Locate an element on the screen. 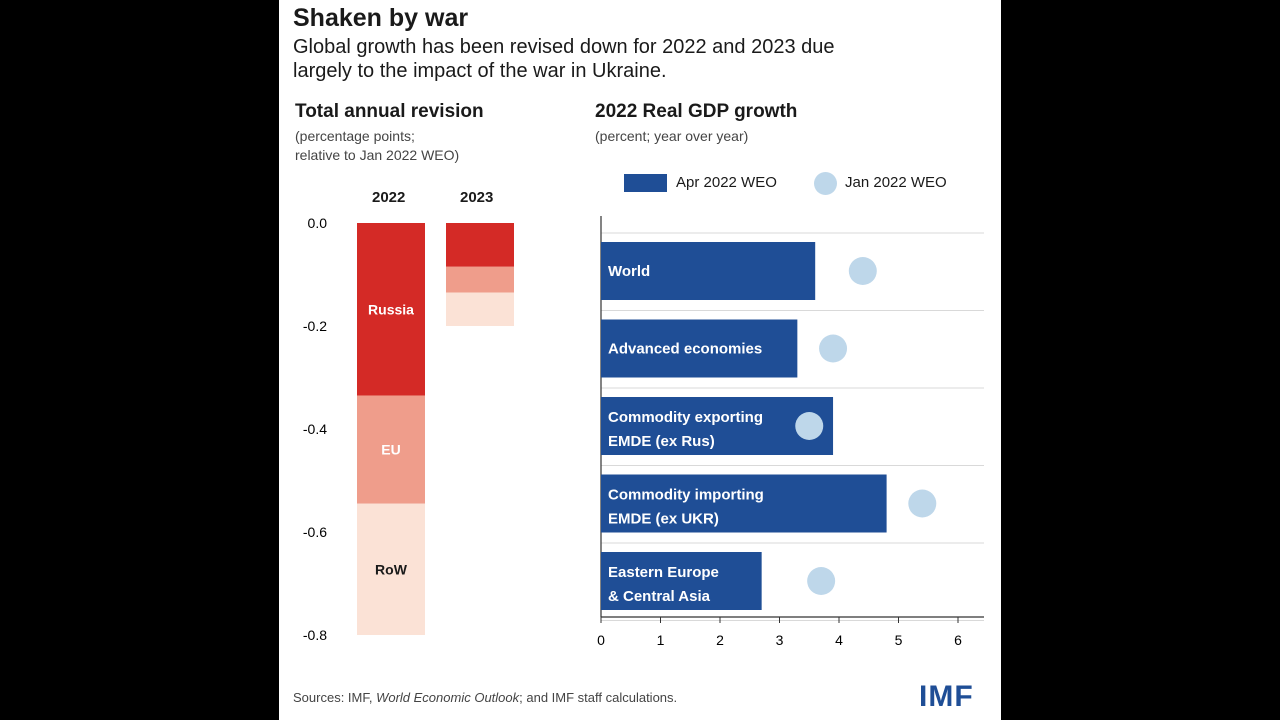  y-tick-label: 0.0 is located at coordinates (318, 223).